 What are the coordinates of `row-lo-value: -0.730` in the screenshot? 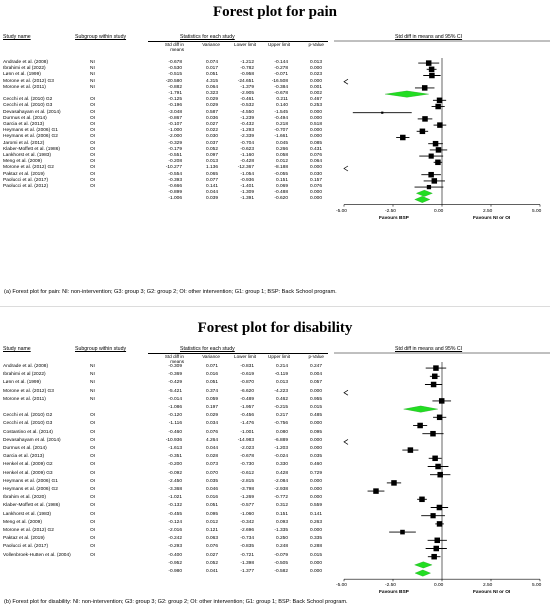 It's located at (247, 465).